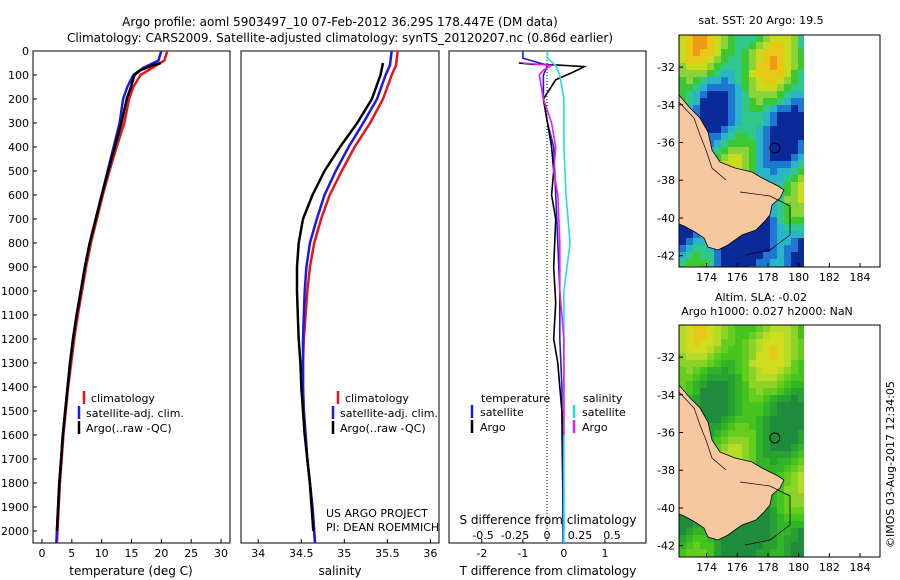 This screenshot has height=580, width=900. Describe the element at coordinates (603, 398) in the screenshot. I see `legend-title-salinity: salinity` at that location.